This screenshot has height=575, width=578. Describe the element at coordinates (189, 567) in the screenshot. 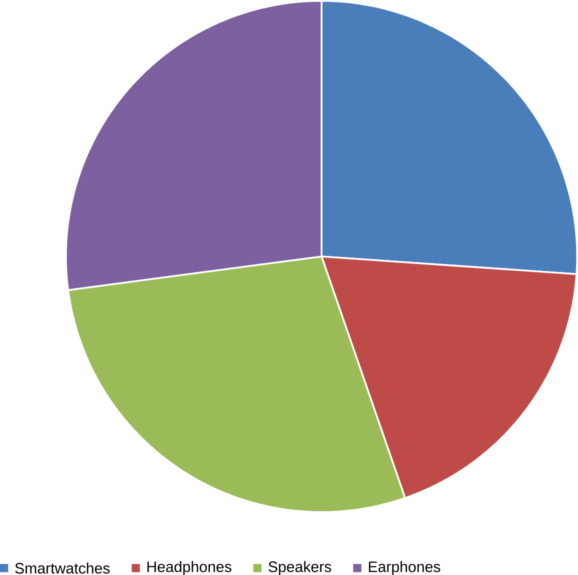

I see `legend-label: Headphones` at that location.